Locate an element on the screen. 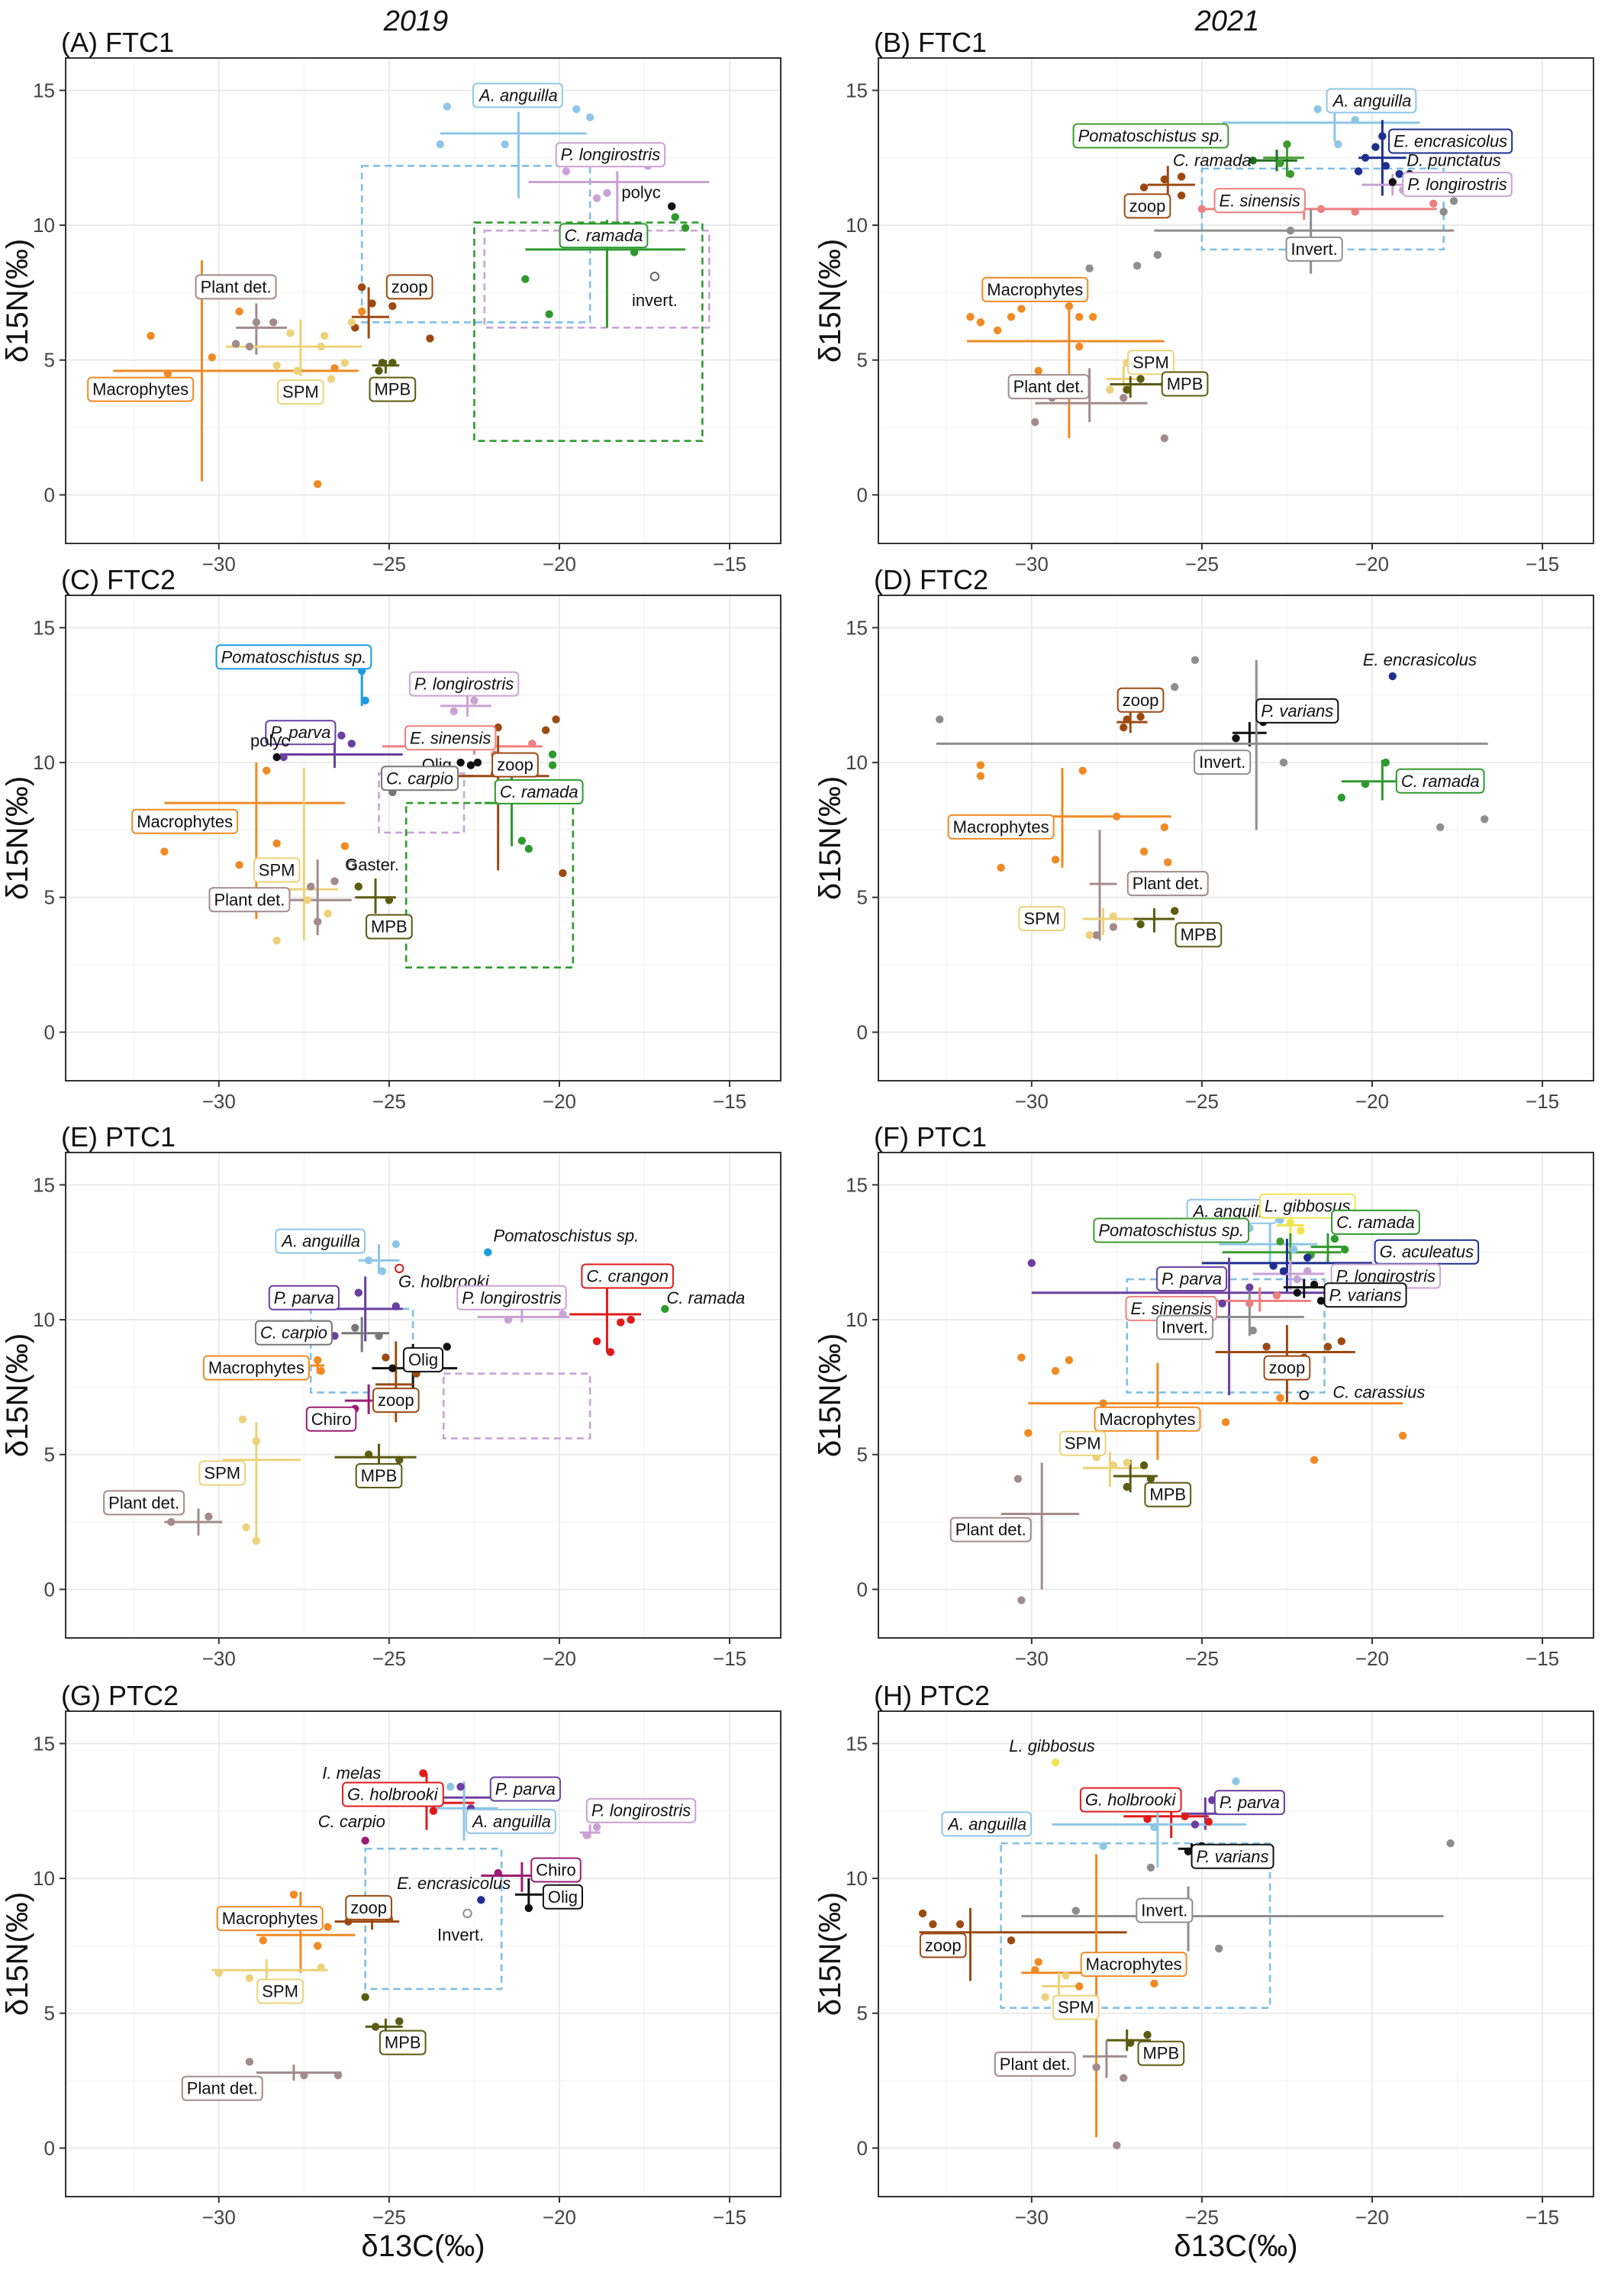 The image size is (1624, 2276). group-label-text: P. longirostris is located at coordinates (610, 155).